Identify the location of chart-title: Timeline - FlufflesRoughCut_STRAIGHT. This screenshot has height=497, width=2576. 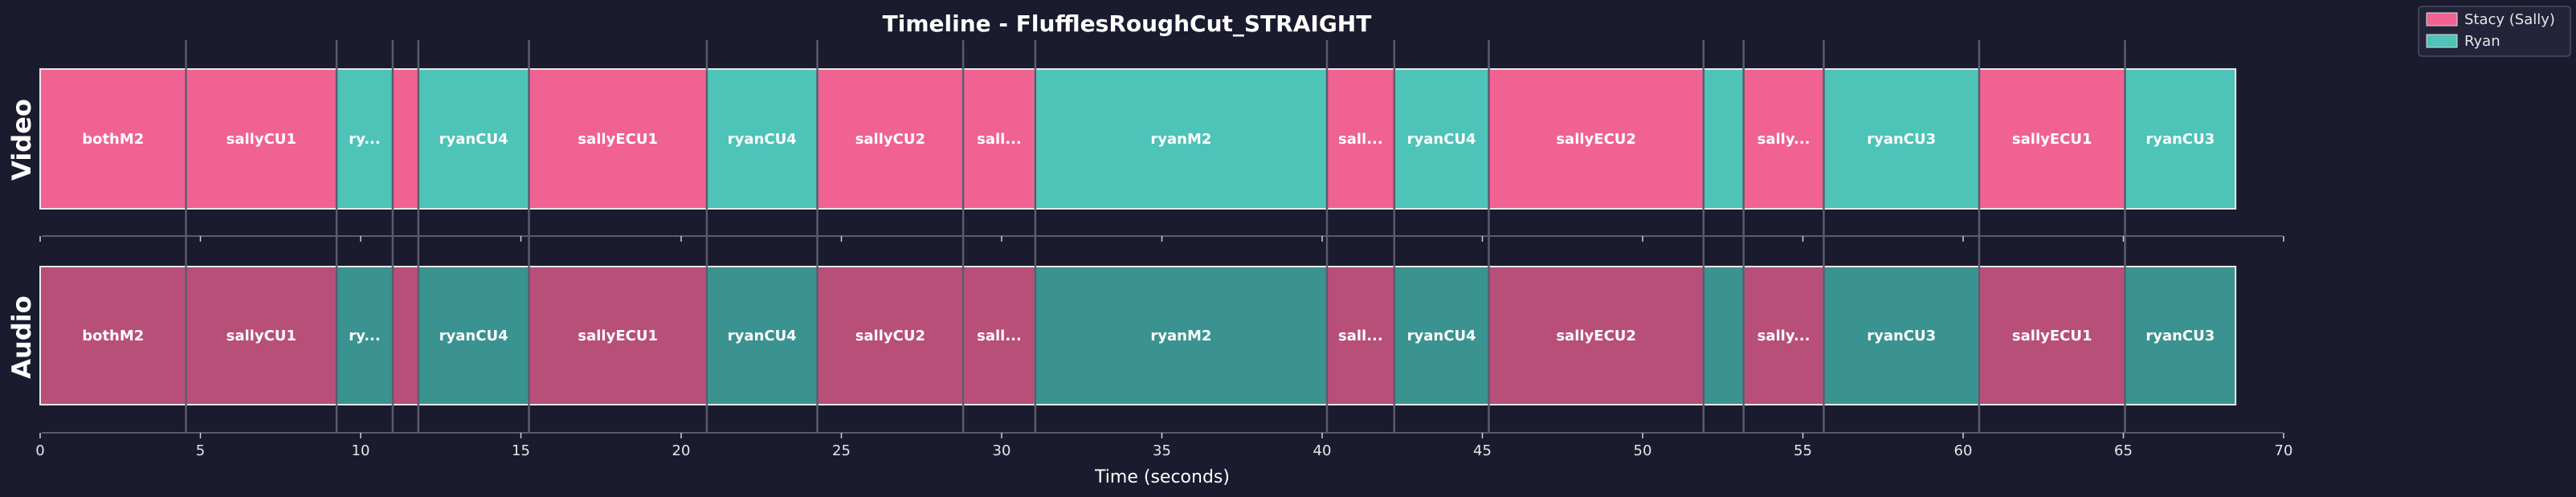
(1127, 23).